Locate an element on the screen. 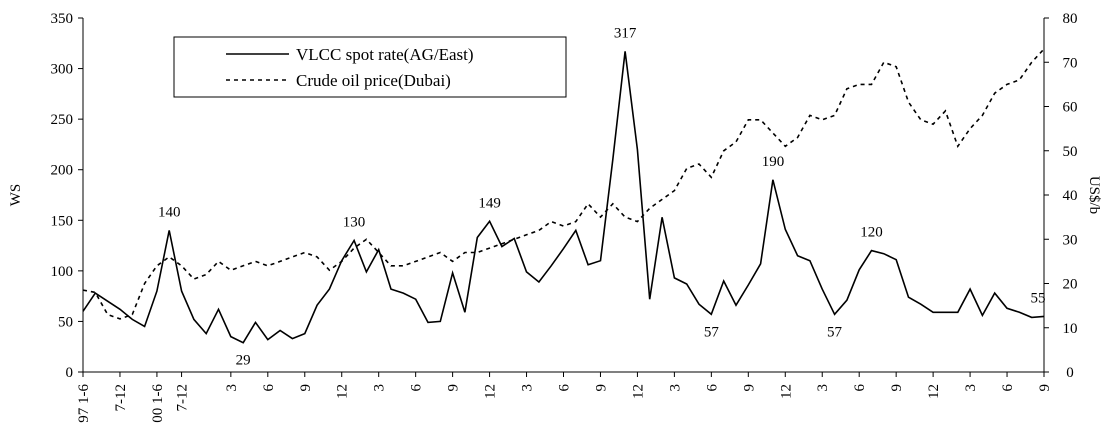  y-tick-label: 250 is located at coordinates (62, 120).